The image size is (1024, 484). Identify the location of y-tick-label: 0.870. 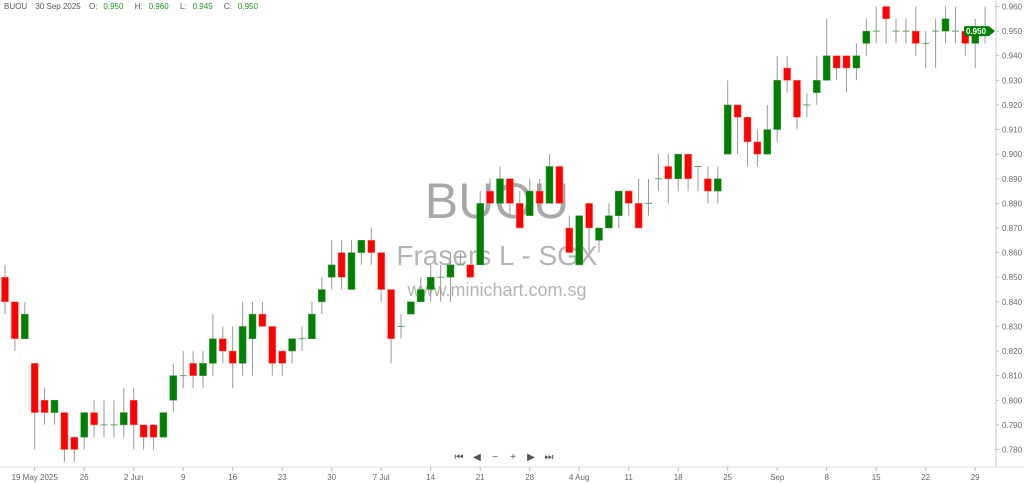
(1012, 228).